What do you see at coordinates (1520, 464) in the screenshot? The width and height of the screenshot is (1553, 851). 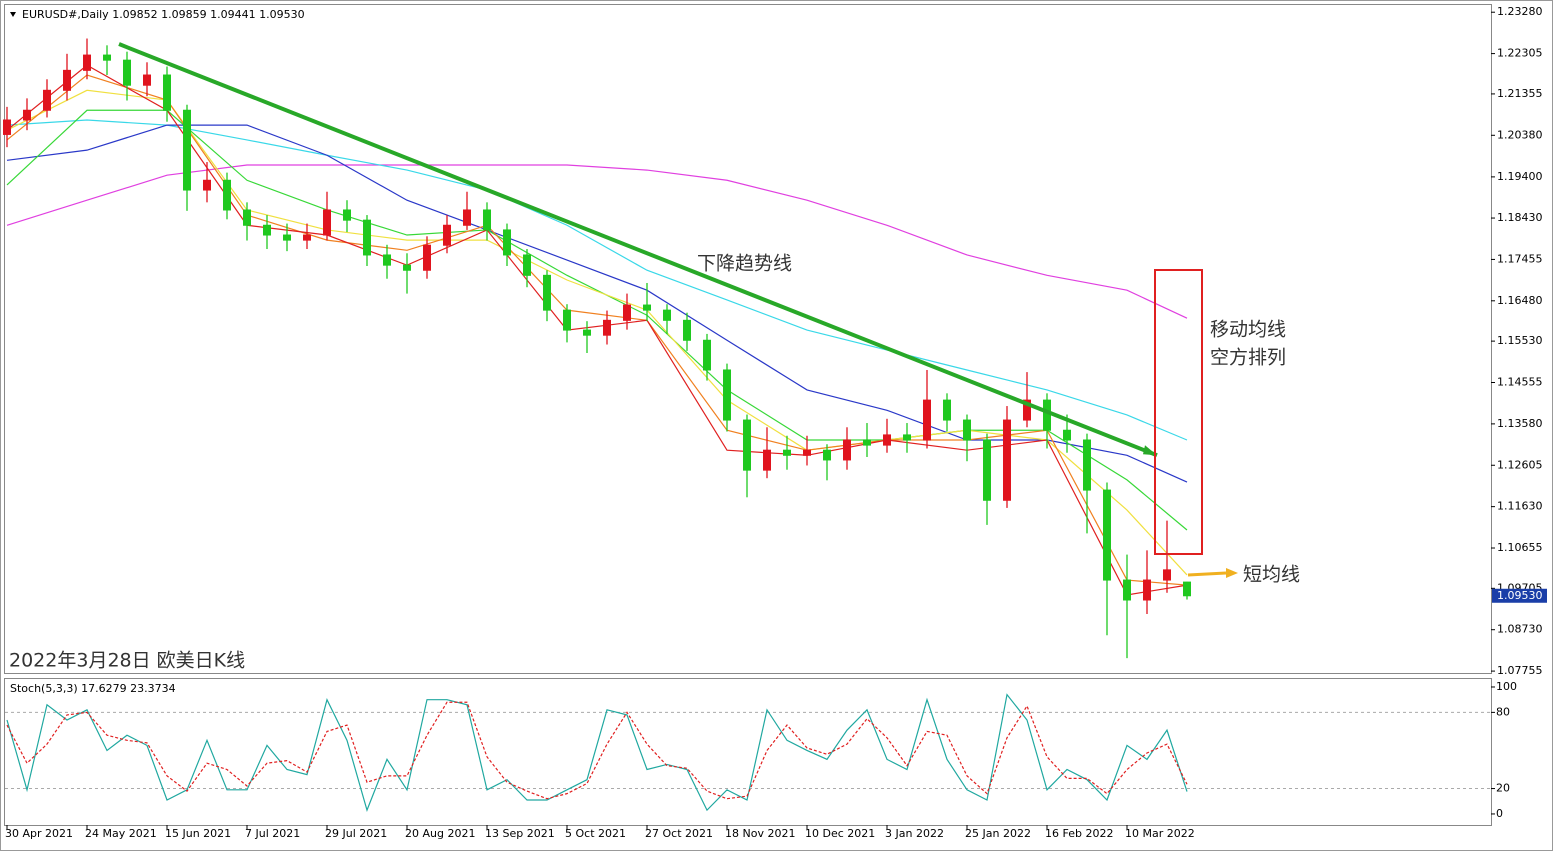 I see `y-tick-label: 1.12605` at bounding box center [1520, 464].